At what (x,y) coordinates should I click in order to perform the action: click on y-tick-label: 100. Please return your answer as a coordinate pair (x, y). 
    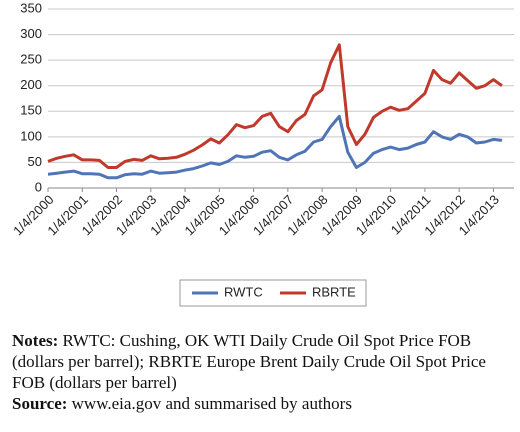
    Looking at the image, I should click on (31, 135).